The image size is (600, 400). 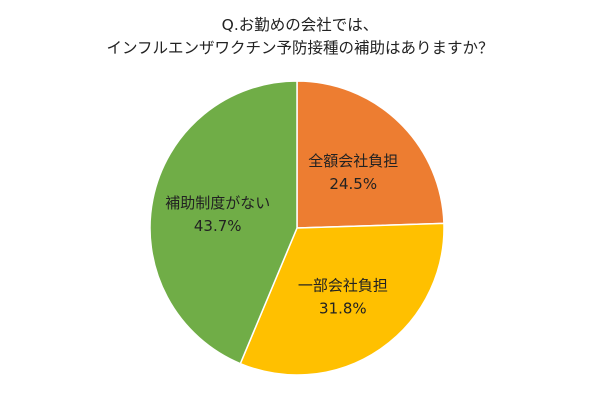 I want to click on slice-value-no-subsidy: 43.7%, so click(x=218, y=226).